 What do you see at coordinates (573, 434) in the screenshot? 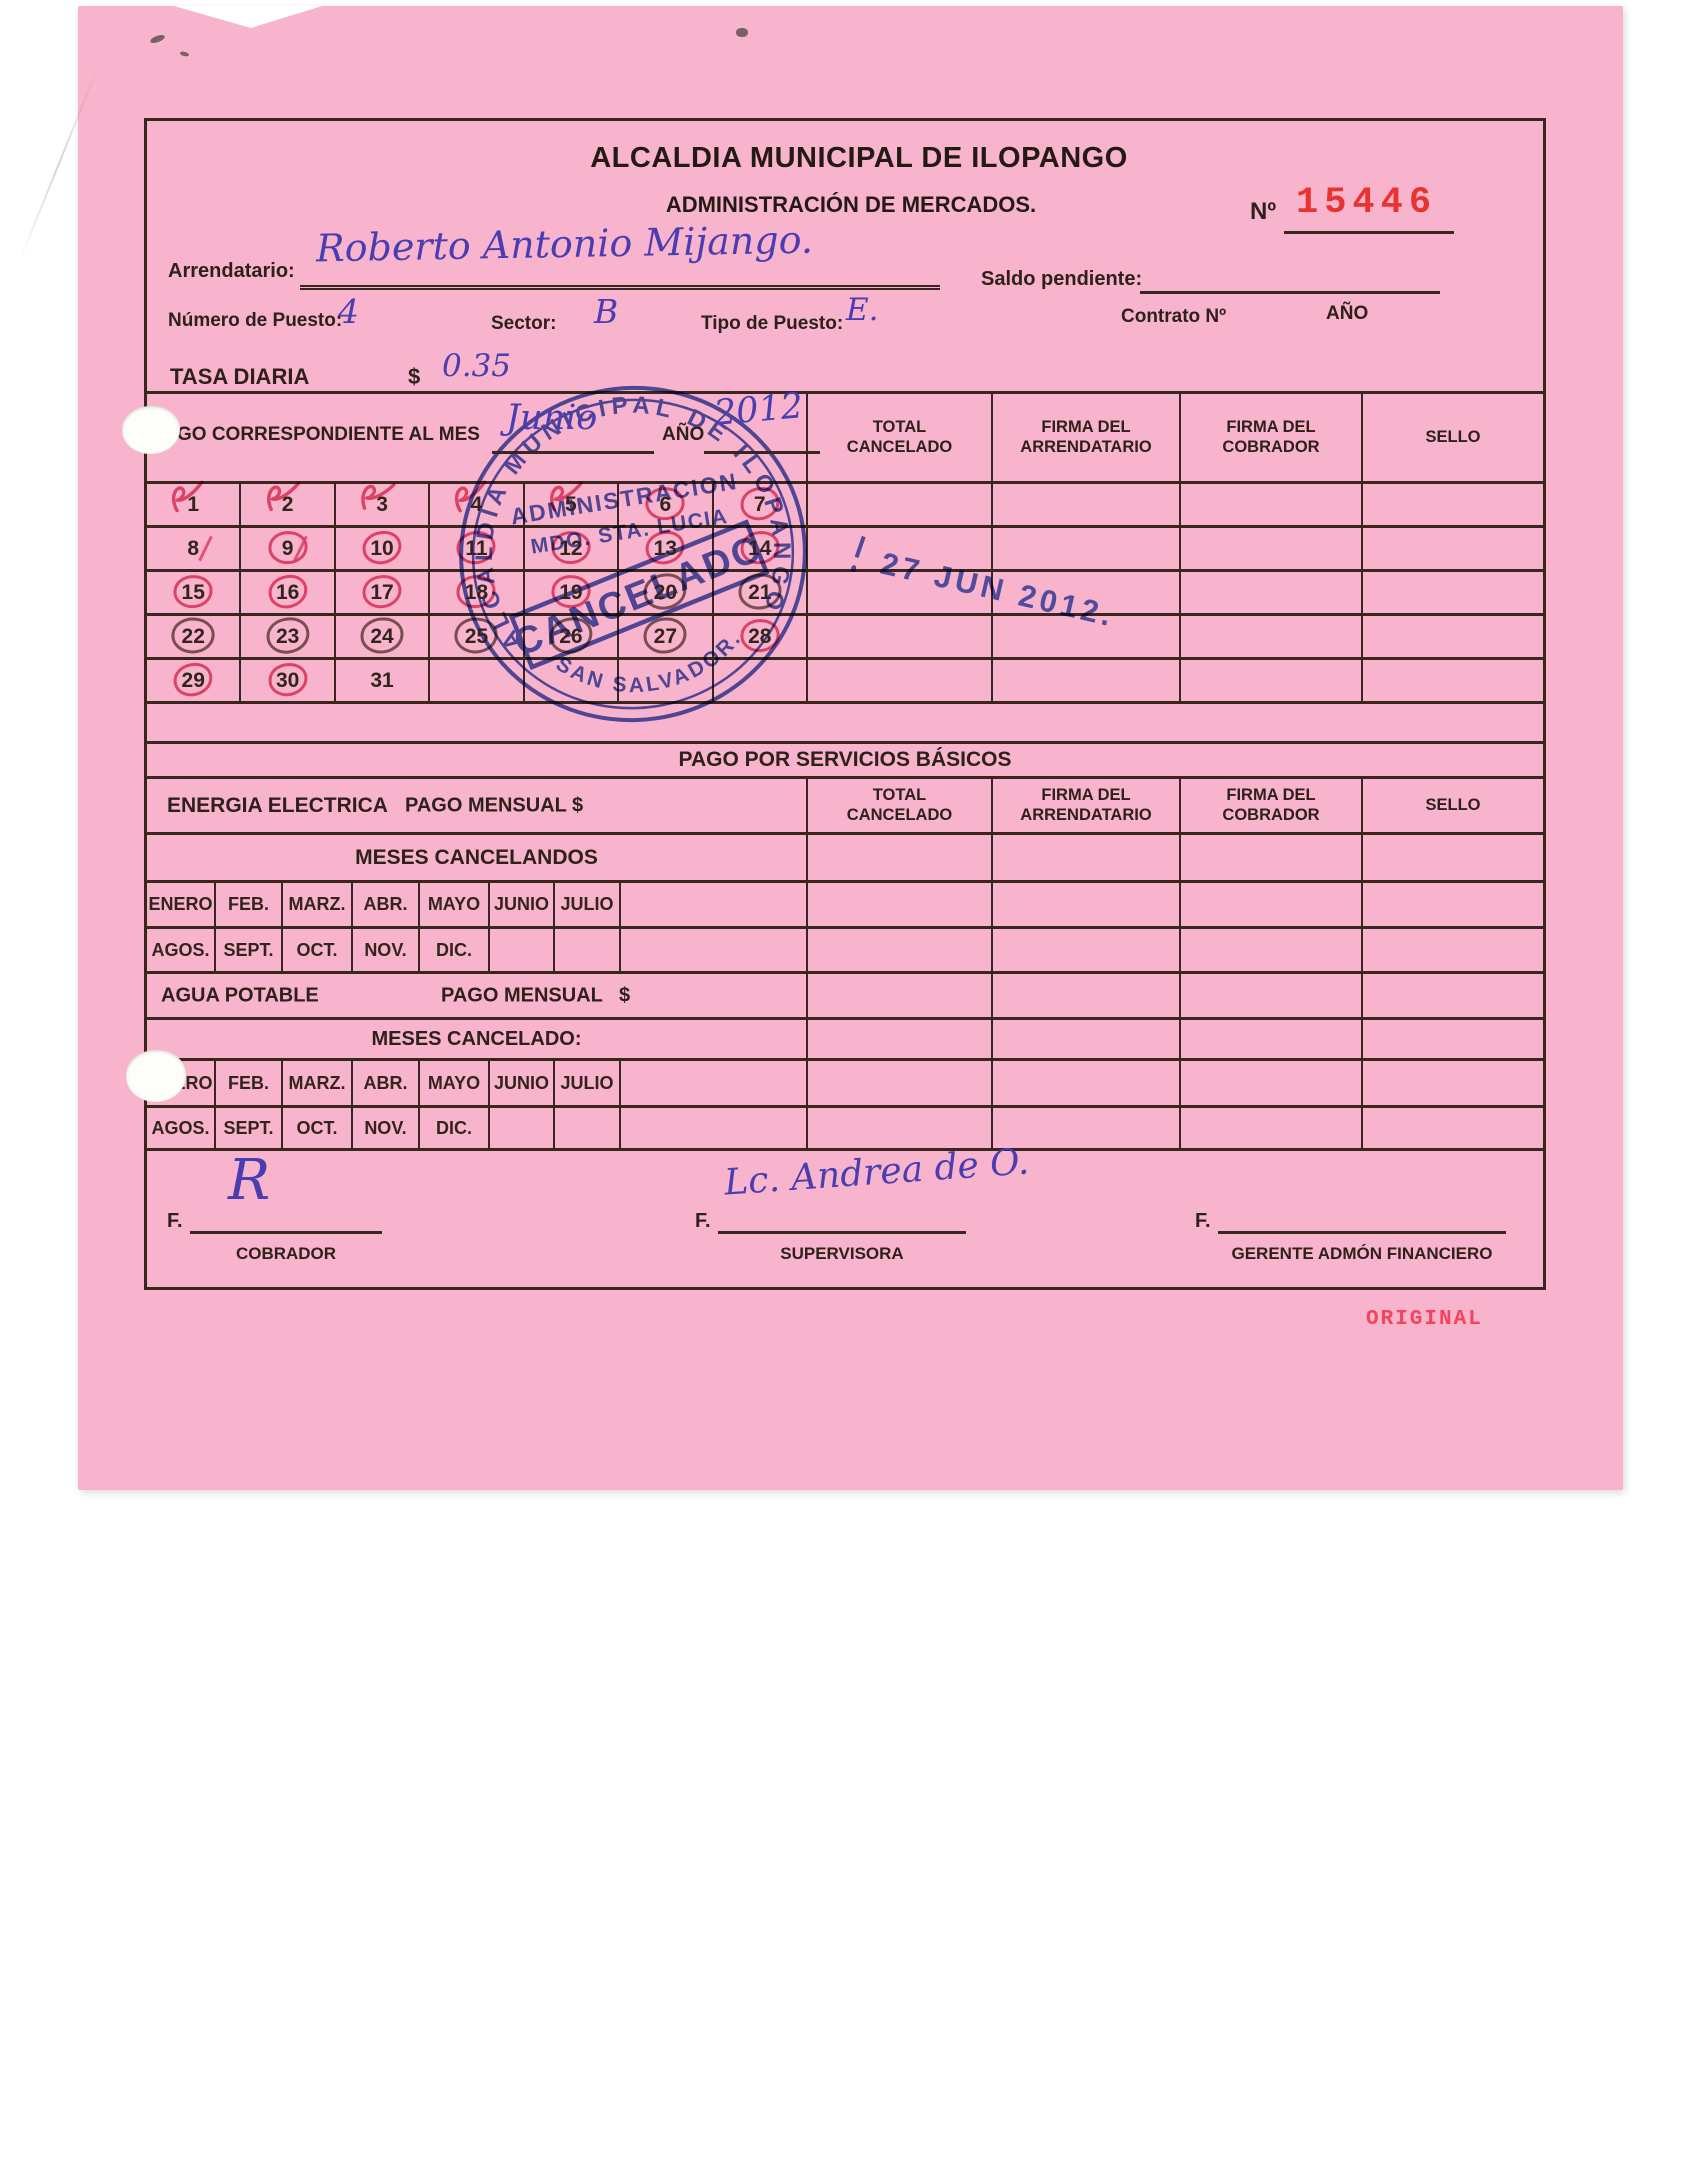
I see `pago-mes-underline` at bounding box center [573, 434].